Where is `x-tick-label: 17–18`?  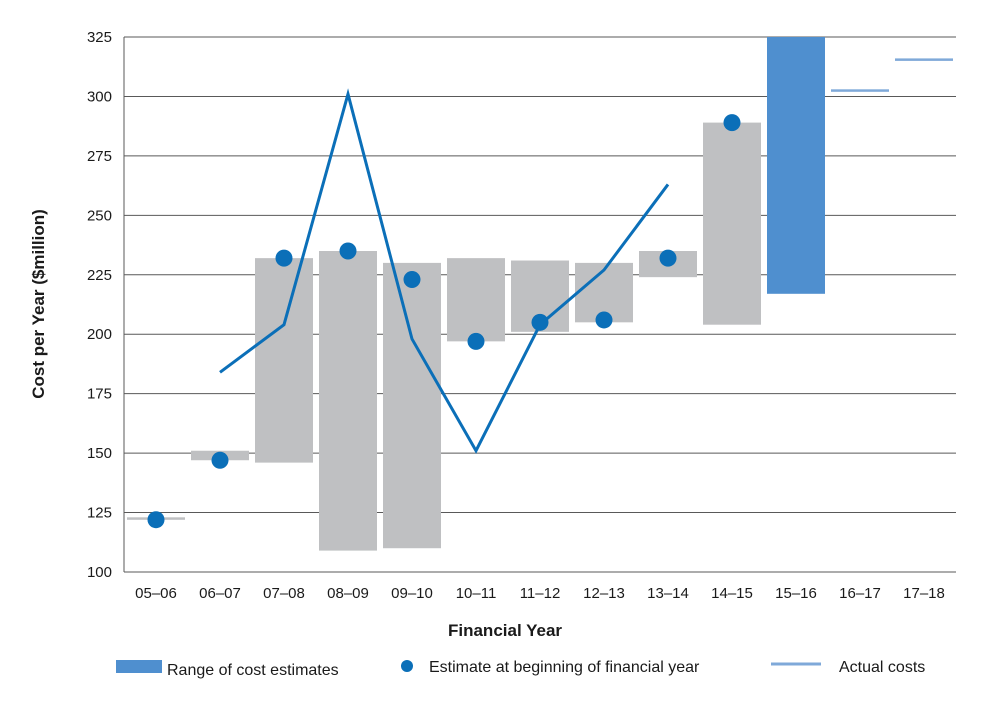
x-tick-label: 17–18 is located at coordinates (924, 593).